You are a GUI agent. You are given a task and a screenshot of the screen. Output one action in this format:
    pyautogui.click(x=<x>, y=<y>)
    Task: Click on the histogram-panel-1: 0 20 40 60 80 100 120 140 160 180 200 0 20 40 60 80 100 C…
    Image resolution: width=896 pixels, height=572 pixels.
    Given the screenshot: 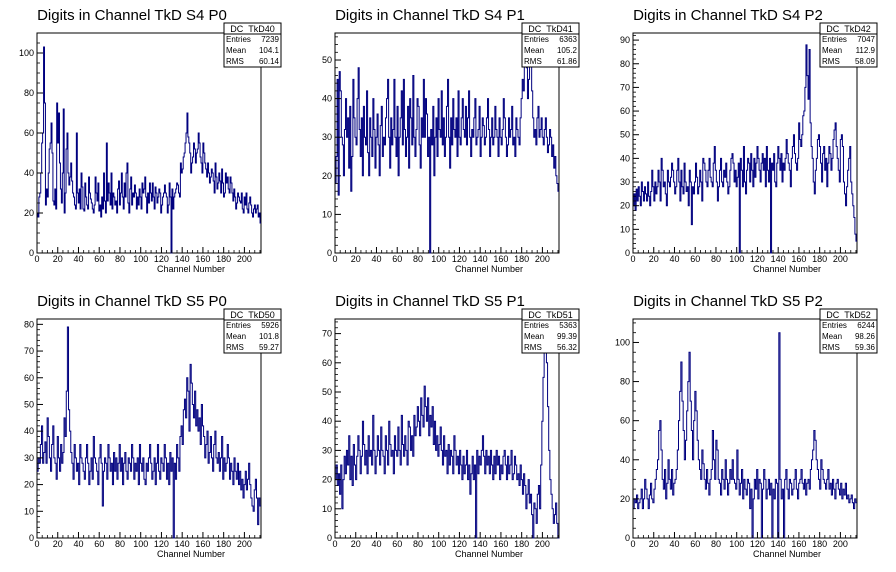 What is the action you would take?
    pyautogui.click(x=150, y=140)
    